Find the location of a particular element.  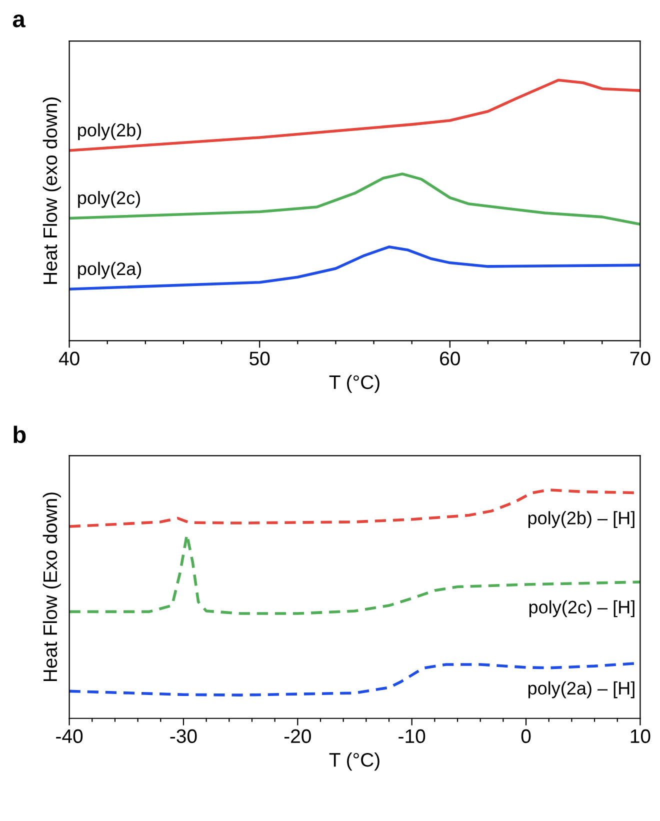

x-tick-label: 70 is located at coordinates (640, 359).